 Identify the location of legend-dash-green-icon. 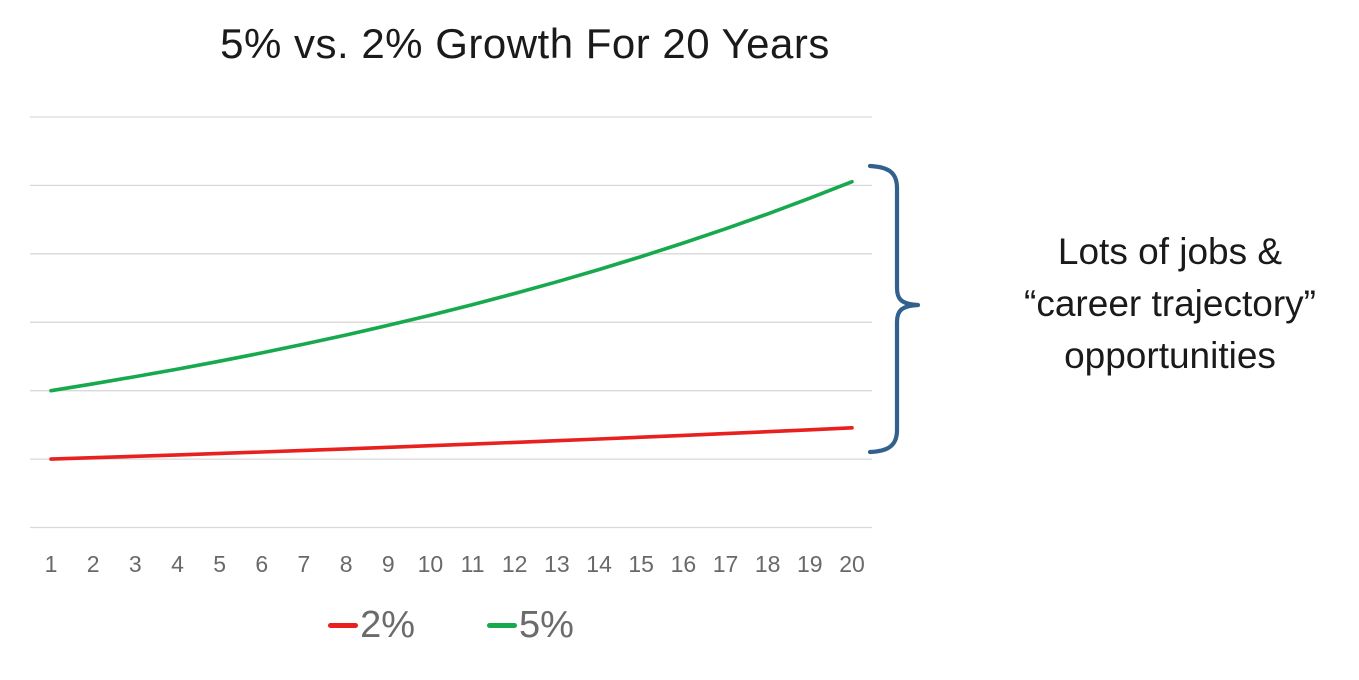
(502, 625).